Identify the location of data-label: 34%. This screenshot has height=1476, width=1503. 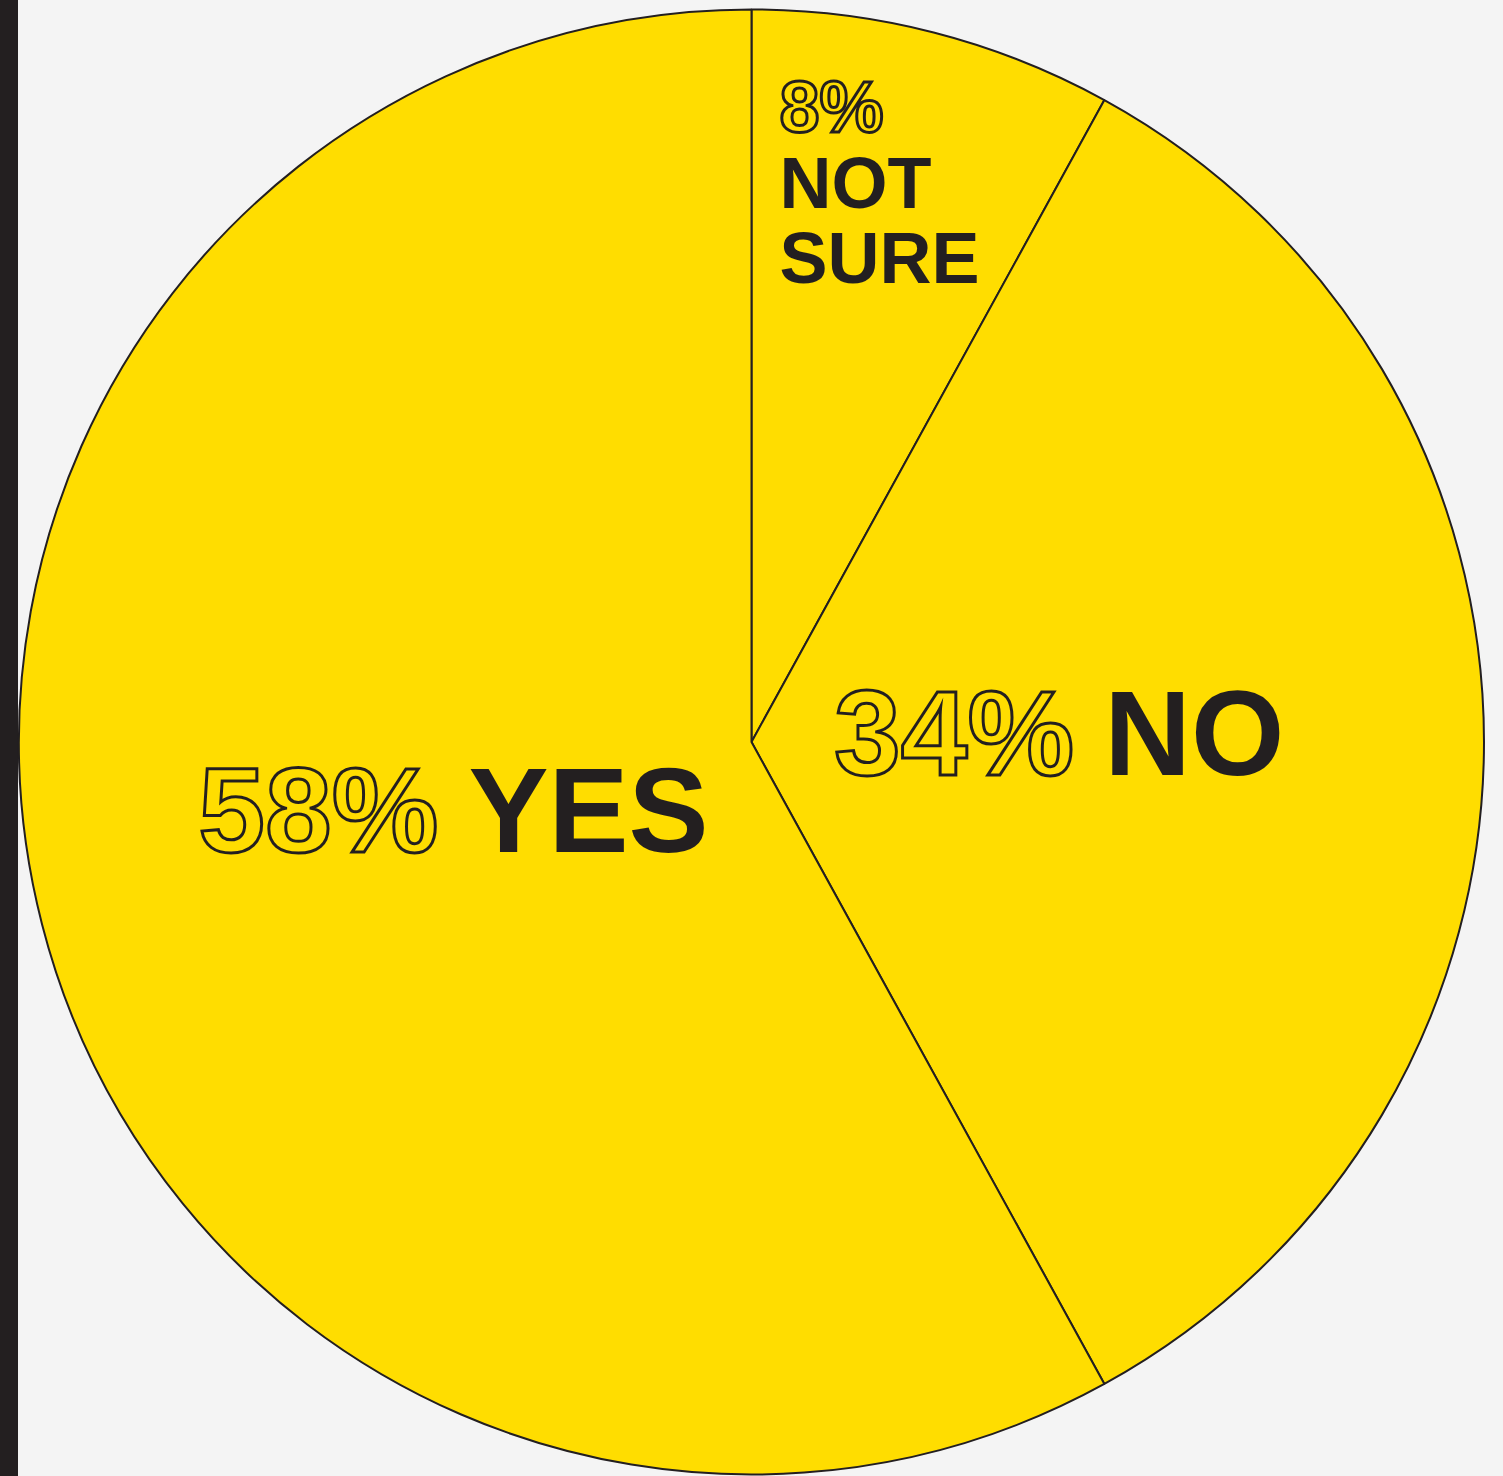
(954, 733).